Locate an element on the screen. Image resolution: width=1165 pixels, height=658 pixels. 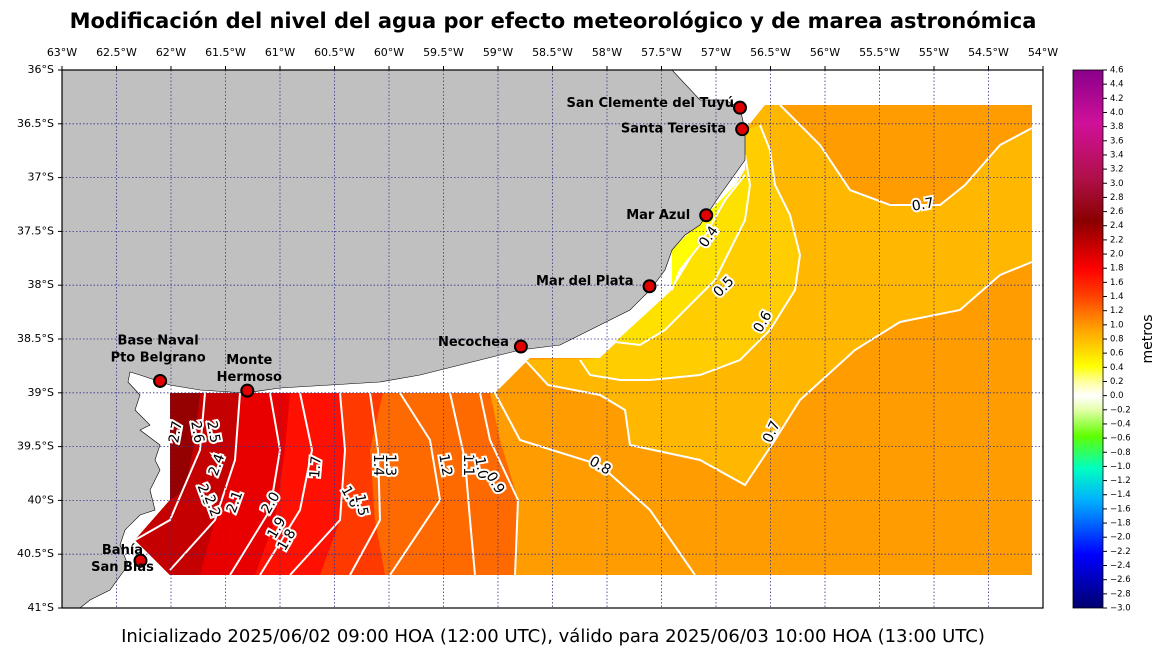
contour-label: 1.5 is located at coordinates (361, 505).